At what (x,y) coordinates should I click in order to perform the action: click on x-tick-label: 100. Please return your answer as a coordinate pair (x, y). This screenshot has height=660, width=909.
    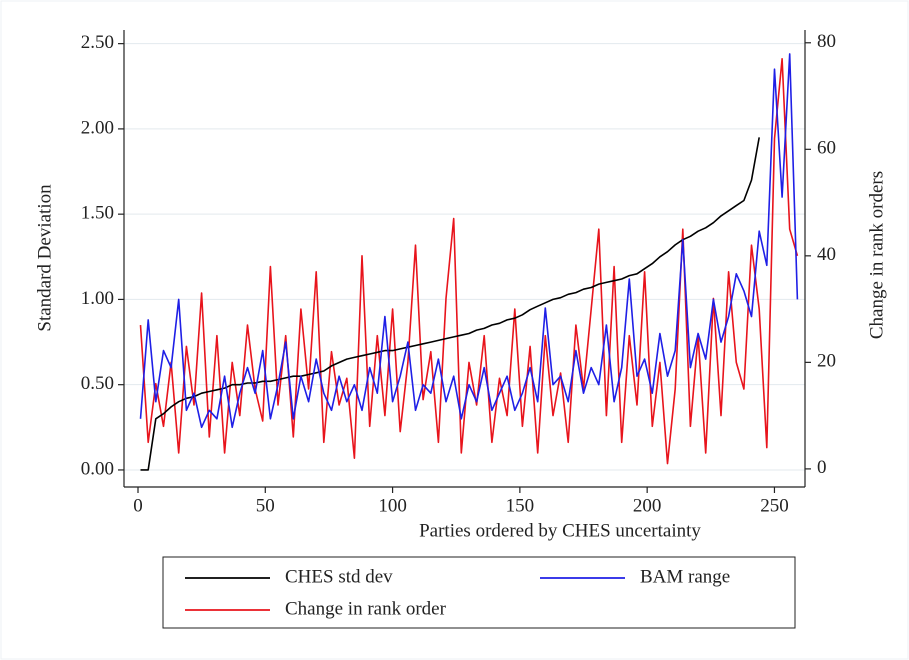
    Looking at the image, I should click on (392, 505).